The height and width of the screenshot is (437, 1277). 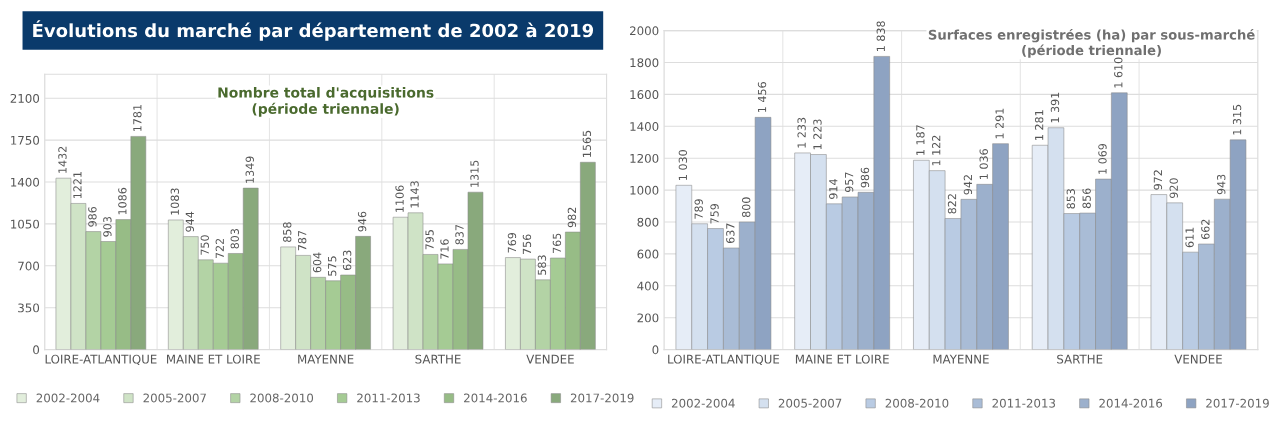 I want to click on data-label: 583, so click(x=542, y=265).